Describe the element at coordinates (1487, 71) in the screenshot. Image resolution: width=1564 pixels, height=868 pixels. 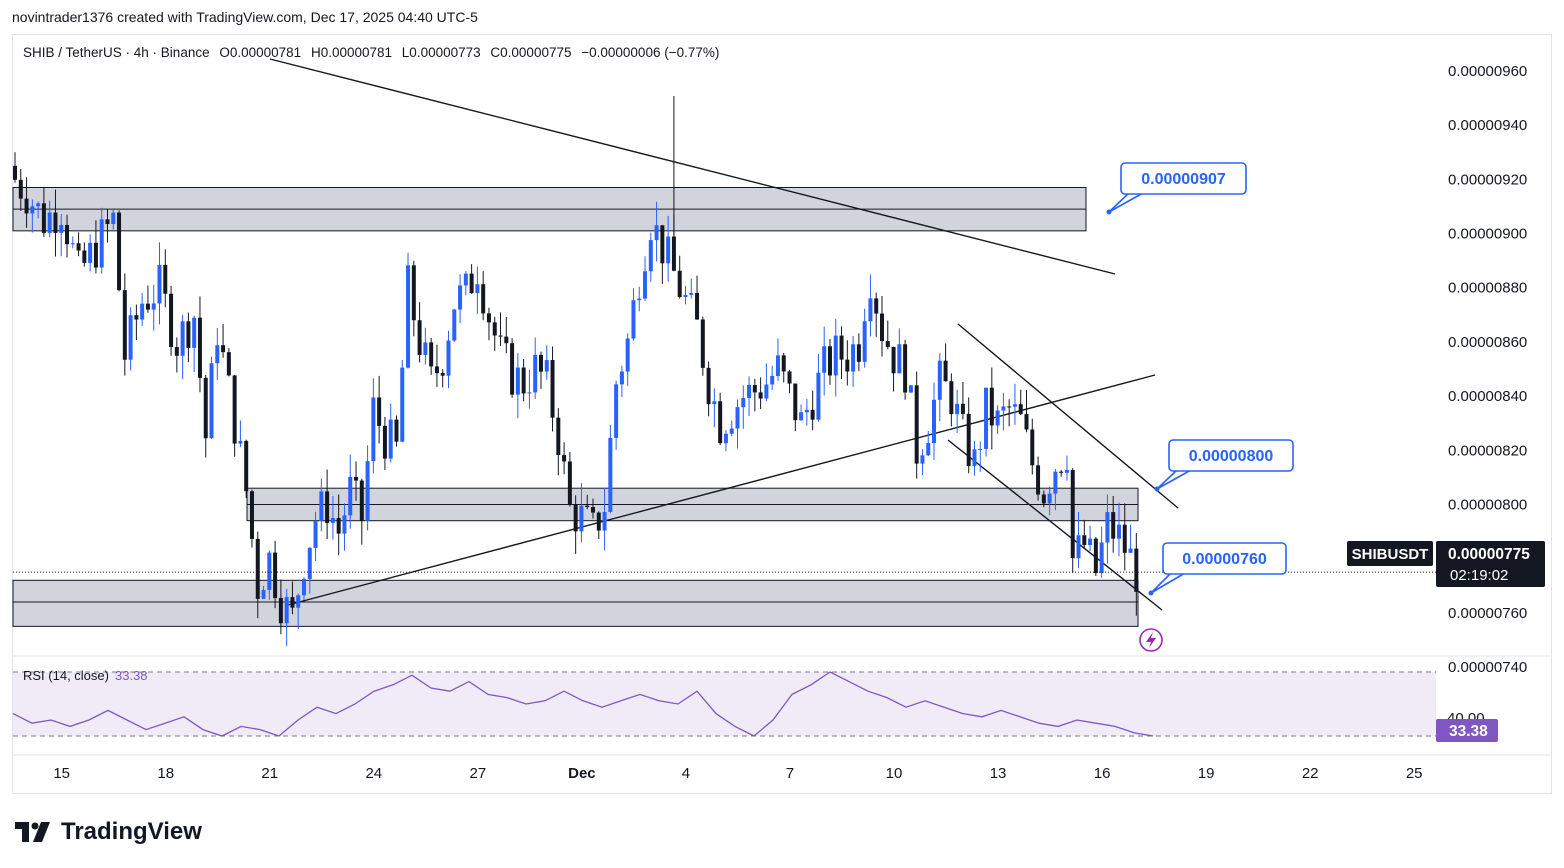
I see `y-tick-label: 0.00000960` at that location.